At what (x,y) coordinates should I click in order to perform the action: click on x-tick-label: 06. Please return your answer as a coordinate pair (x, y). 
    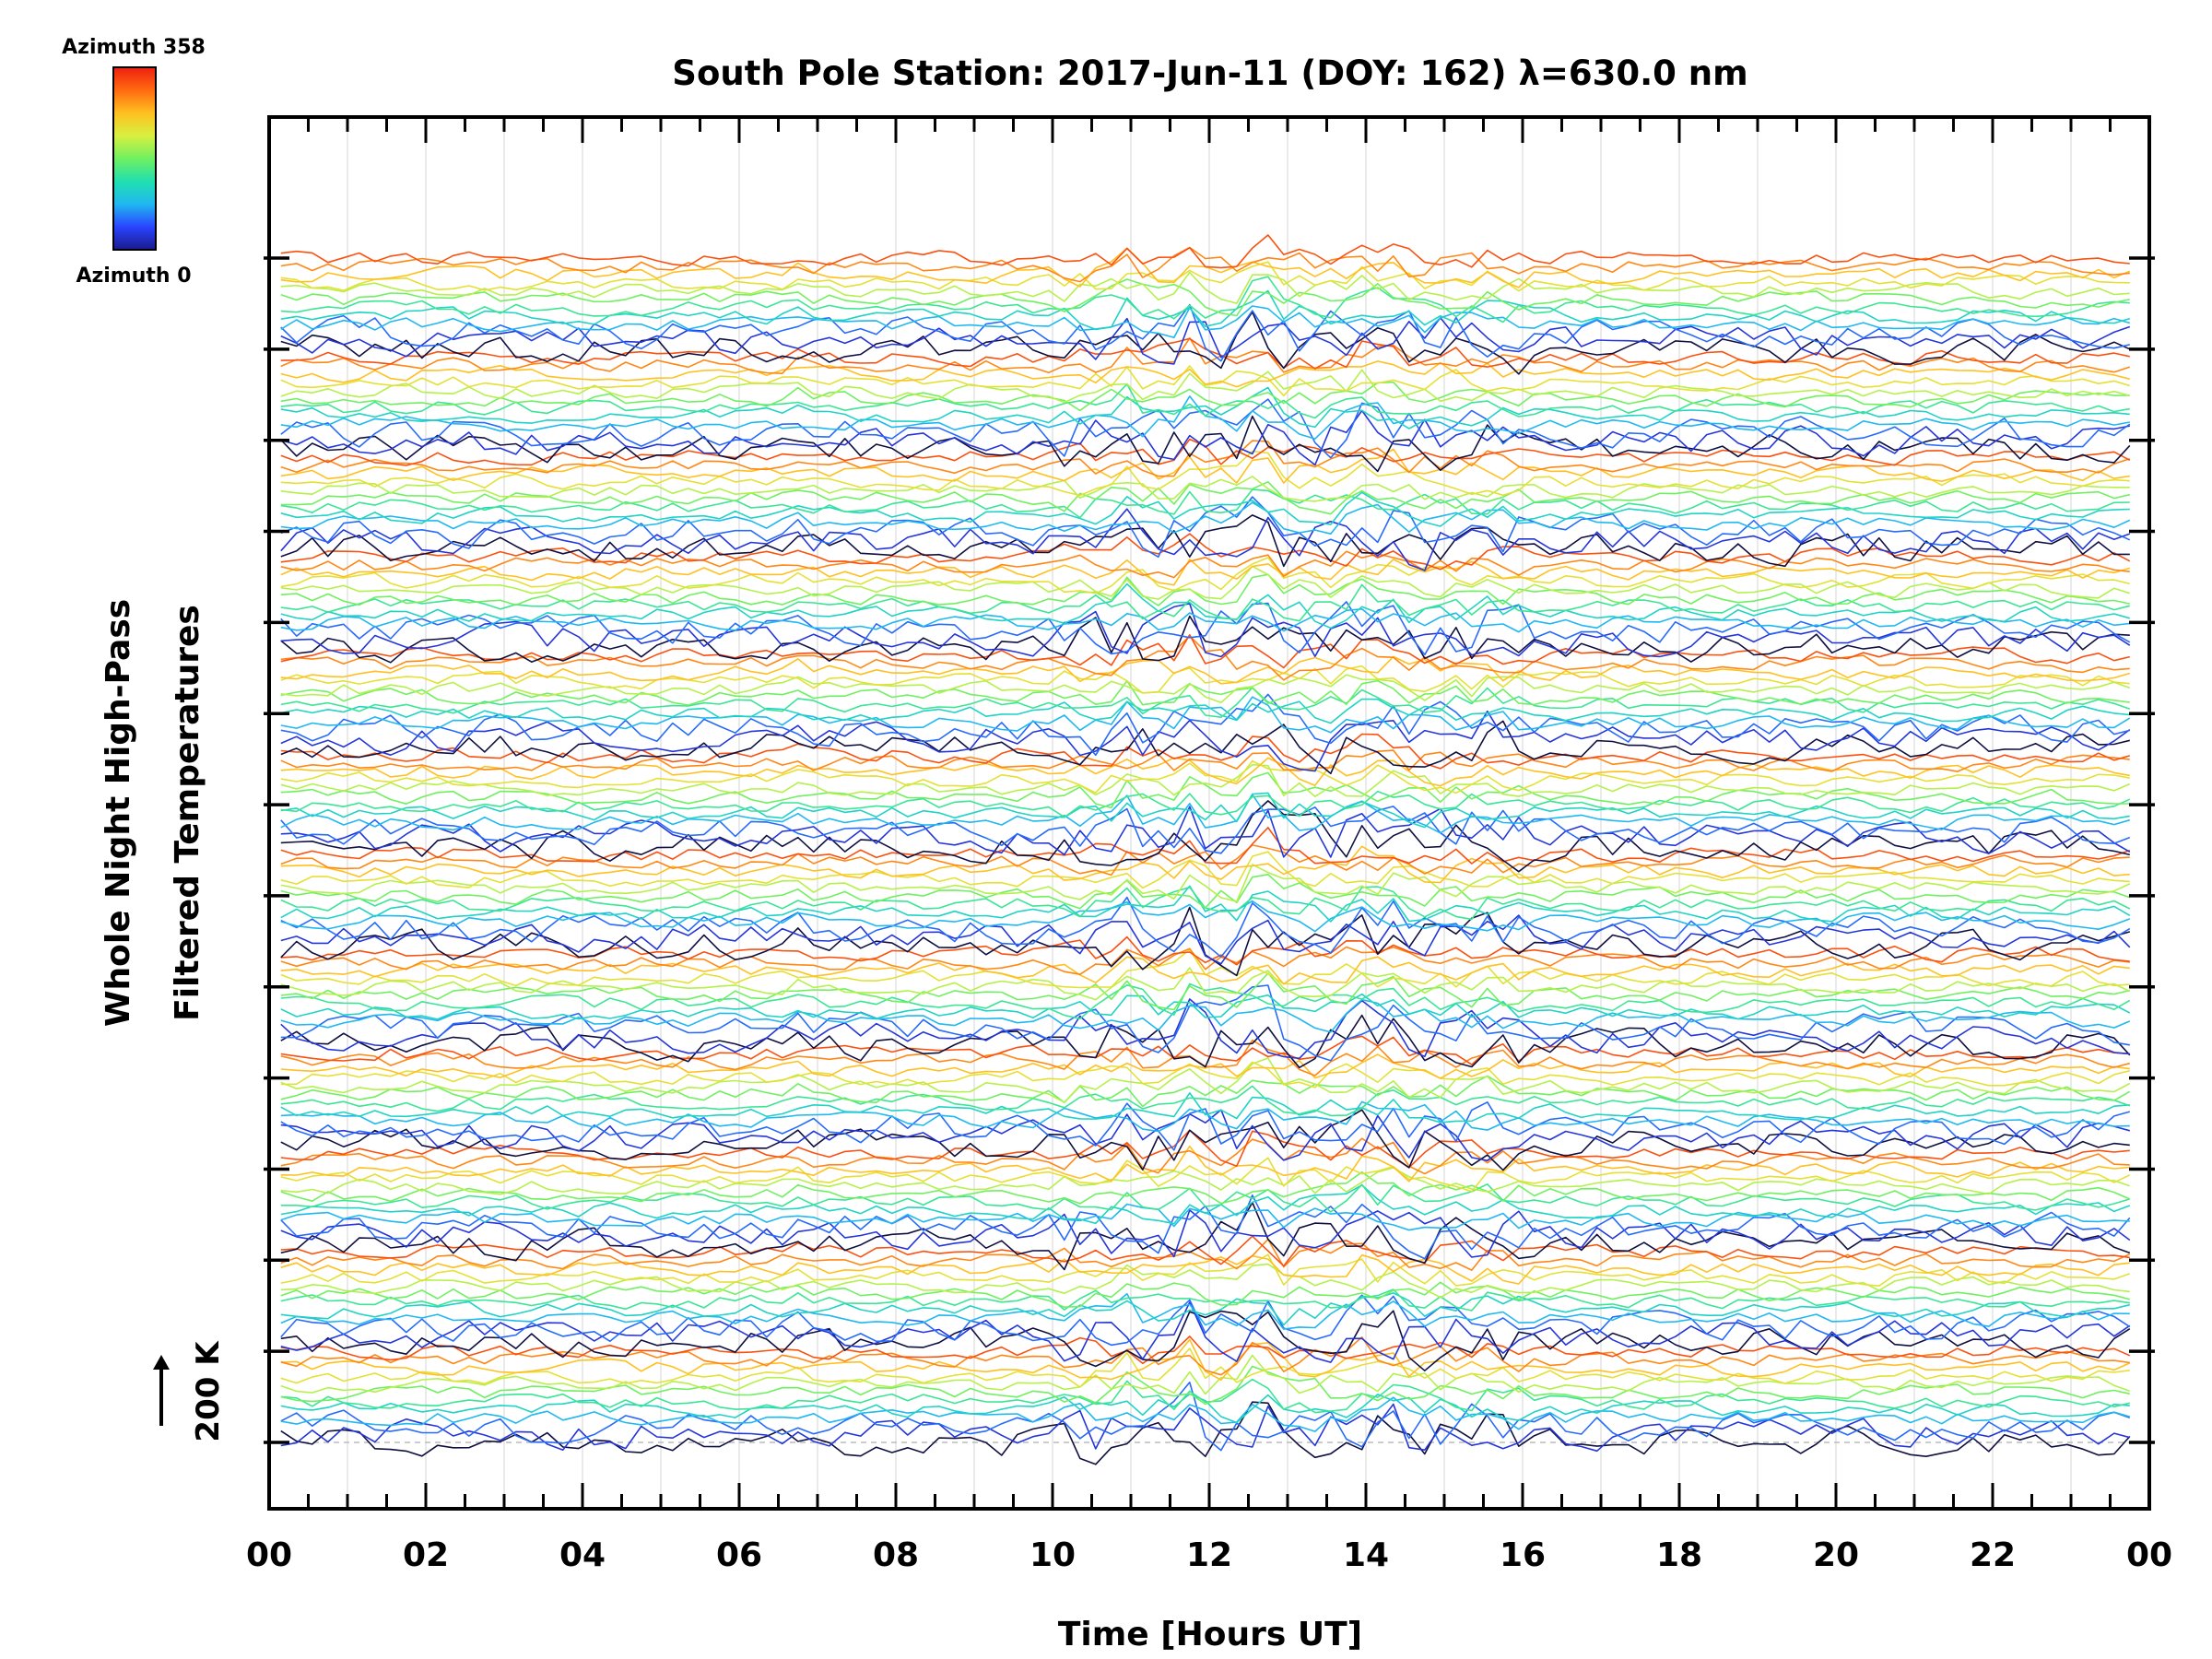
    Looking at the image, I should click on (739, 1555).